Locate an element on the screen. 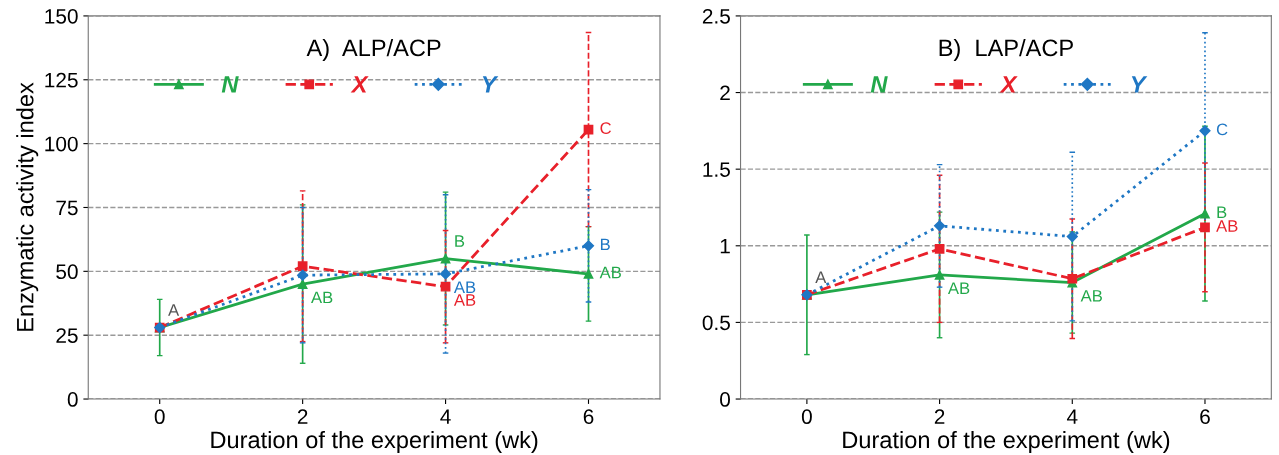  text: B) LAP/ACP is located at coordinates (1006, 49).